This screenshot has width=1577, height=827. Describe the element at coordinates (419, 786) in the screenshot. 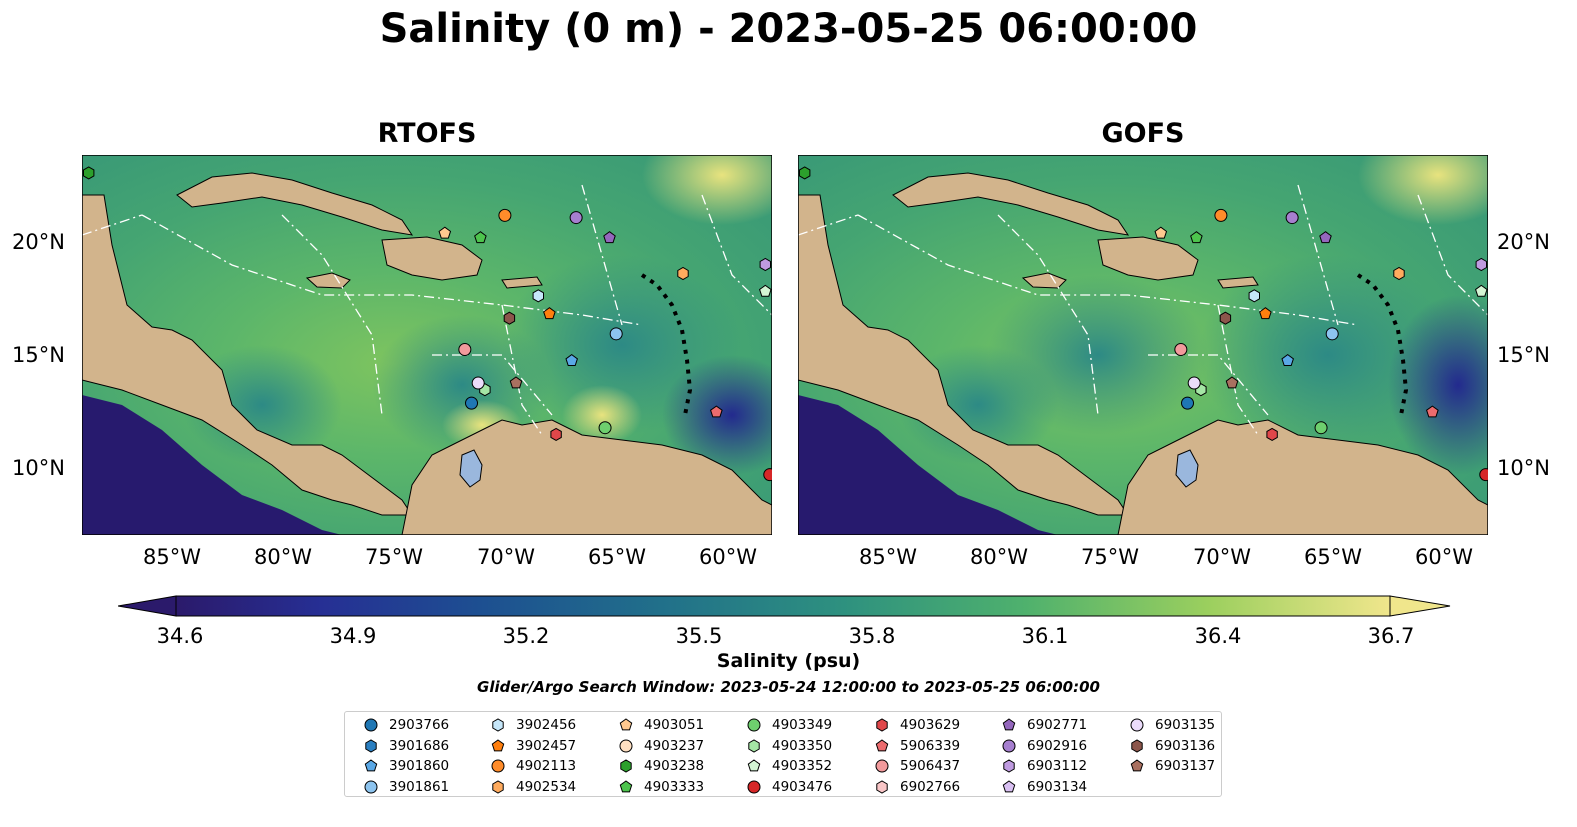

I see `legend-label: 3901861` at that location.